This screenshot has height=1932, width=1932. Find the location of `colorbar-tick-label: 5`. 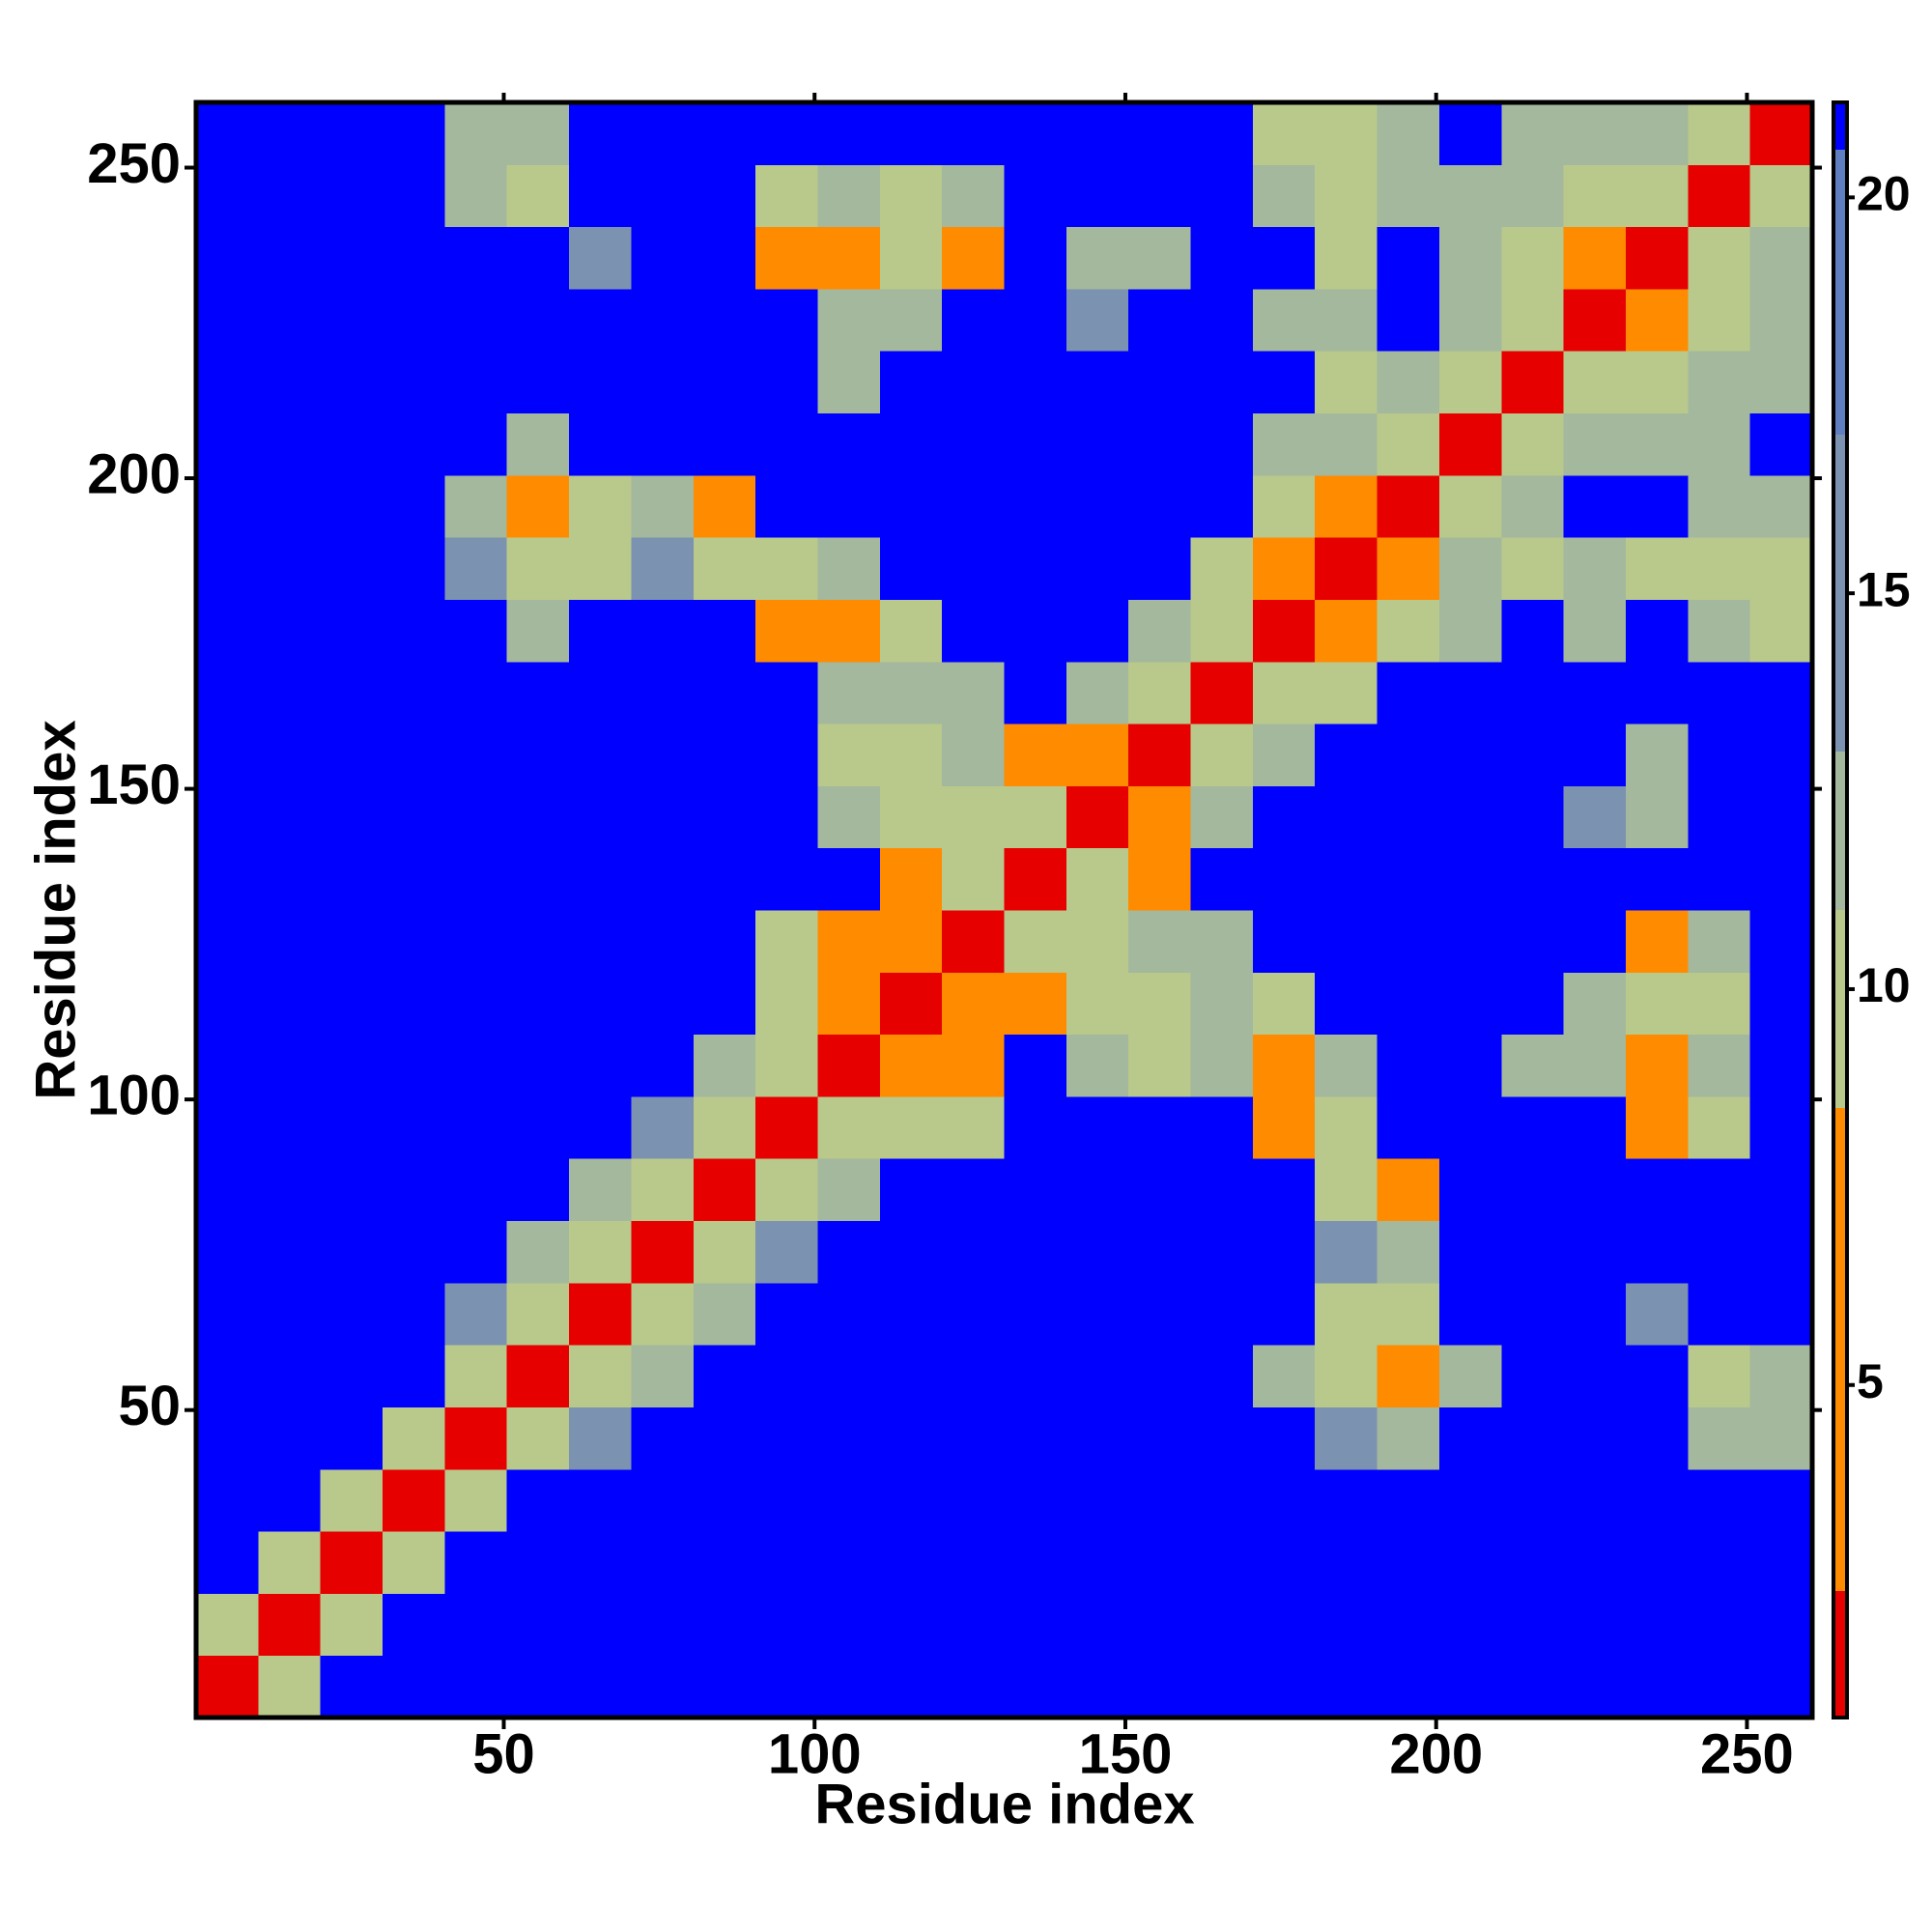

colorbar-tick-label: 5 is located at coordinates (1870, 1381).